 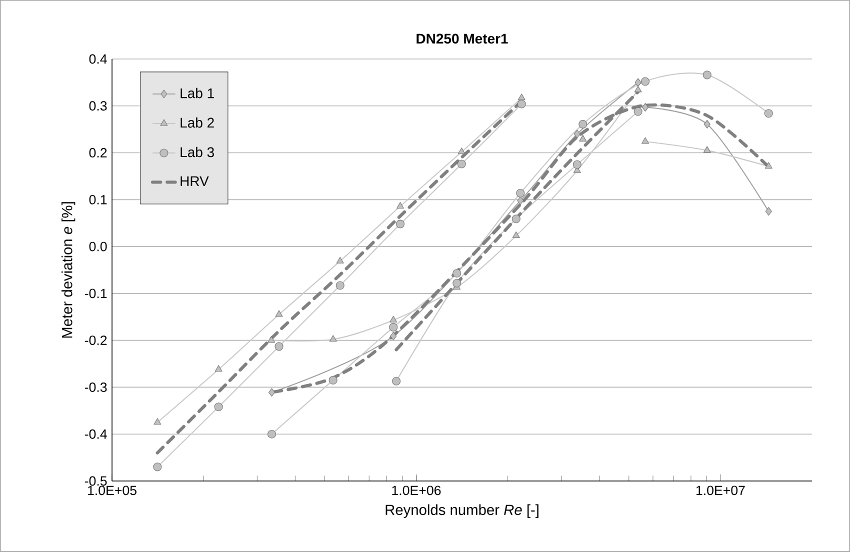 What do you see at coordinates (95, 434) in the screenshot?
I see `y-tick-label: -0.4` at bounding box center [95, 434].